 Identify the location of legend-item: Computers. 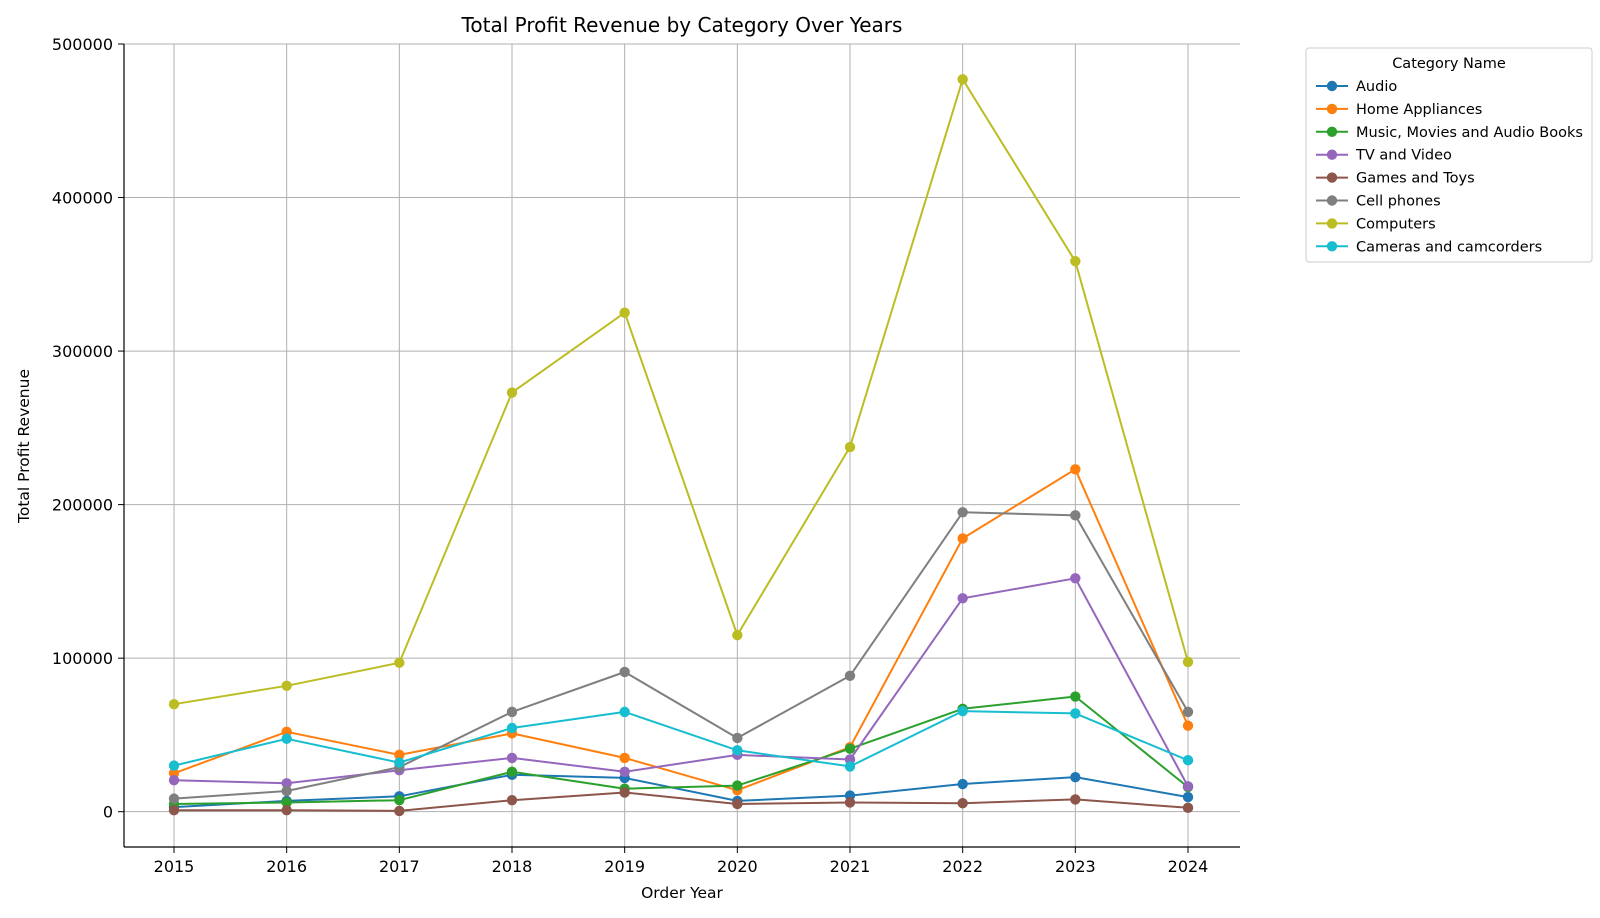
(1376, 224).